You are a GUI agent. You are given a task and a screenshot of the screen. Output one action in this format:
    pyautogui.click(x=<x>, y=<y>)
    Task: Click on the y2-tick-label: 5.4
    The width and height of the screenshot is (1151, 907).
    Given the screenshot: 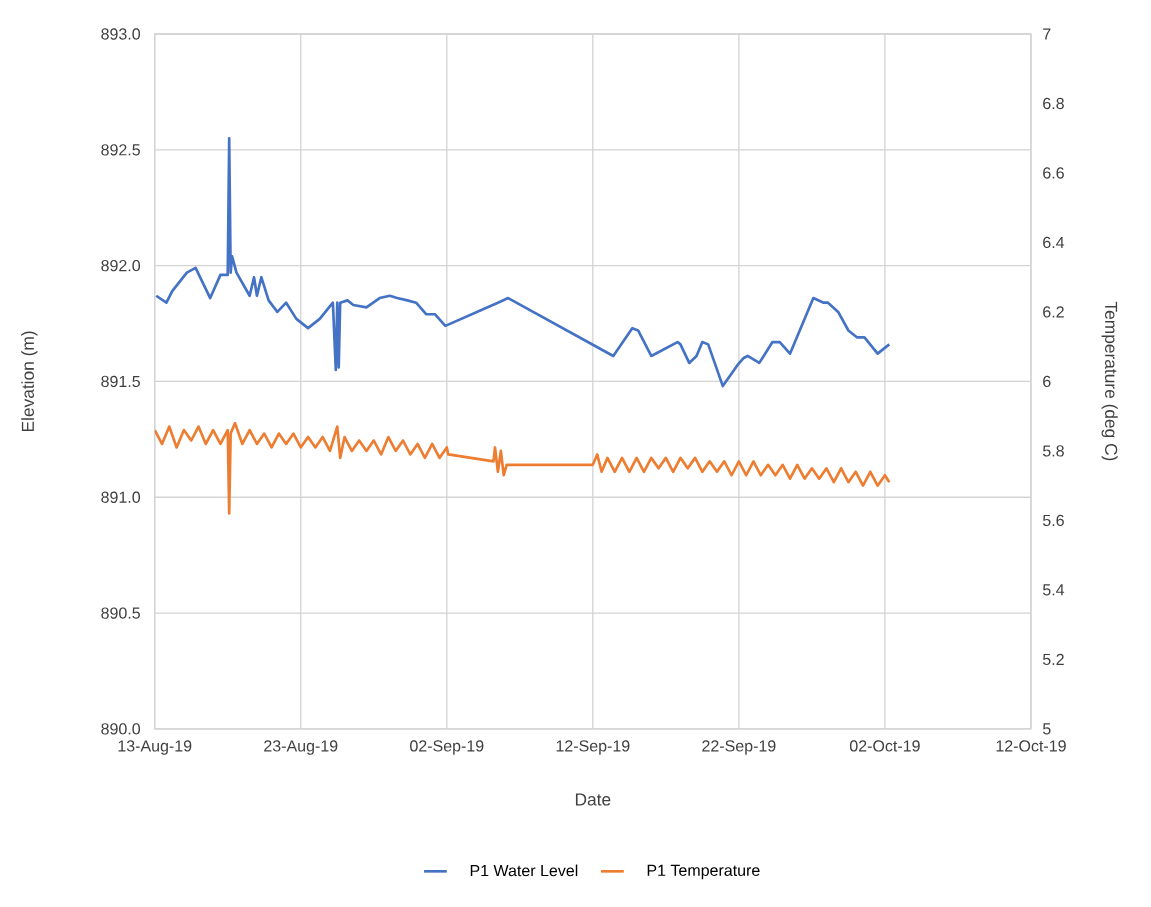 What is the action you would take?
    pyautogui.click(x=1053, y=590)
    